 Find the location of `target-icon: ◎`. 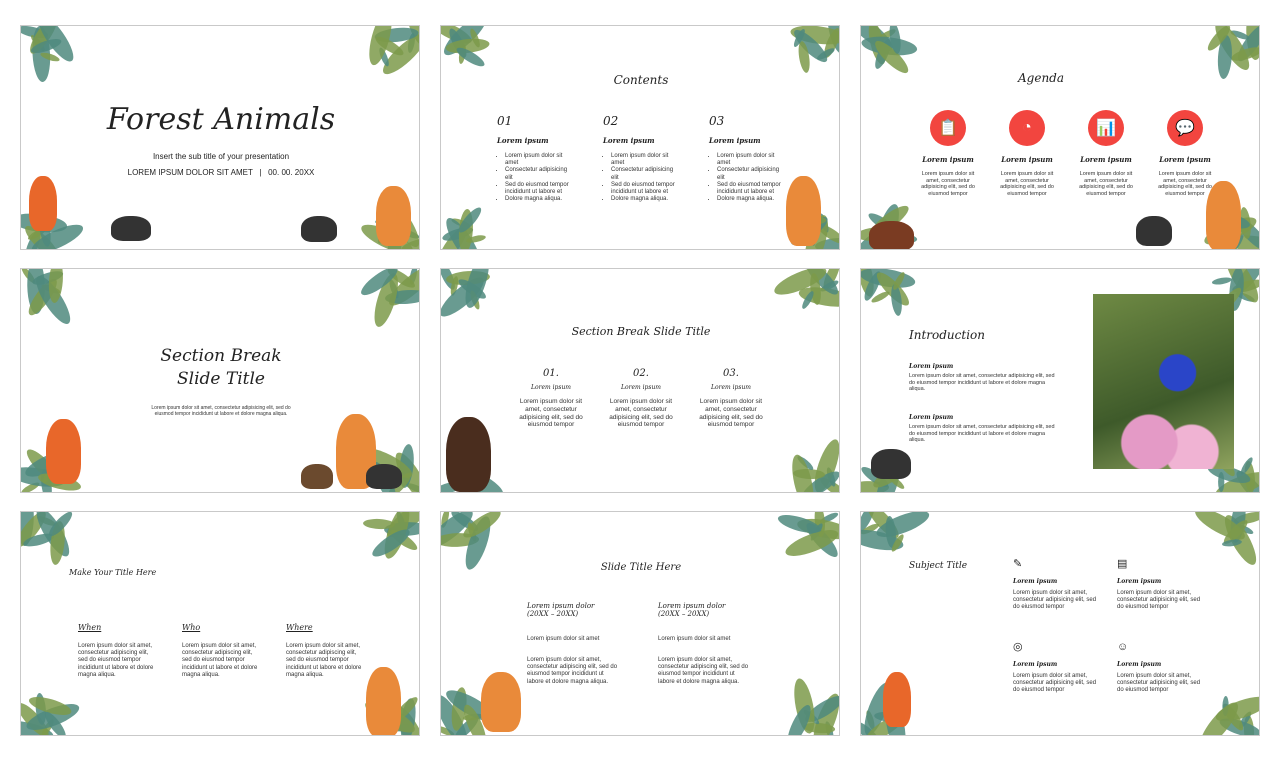

target-icon: ◎ is located at coordinates (1018, 647).